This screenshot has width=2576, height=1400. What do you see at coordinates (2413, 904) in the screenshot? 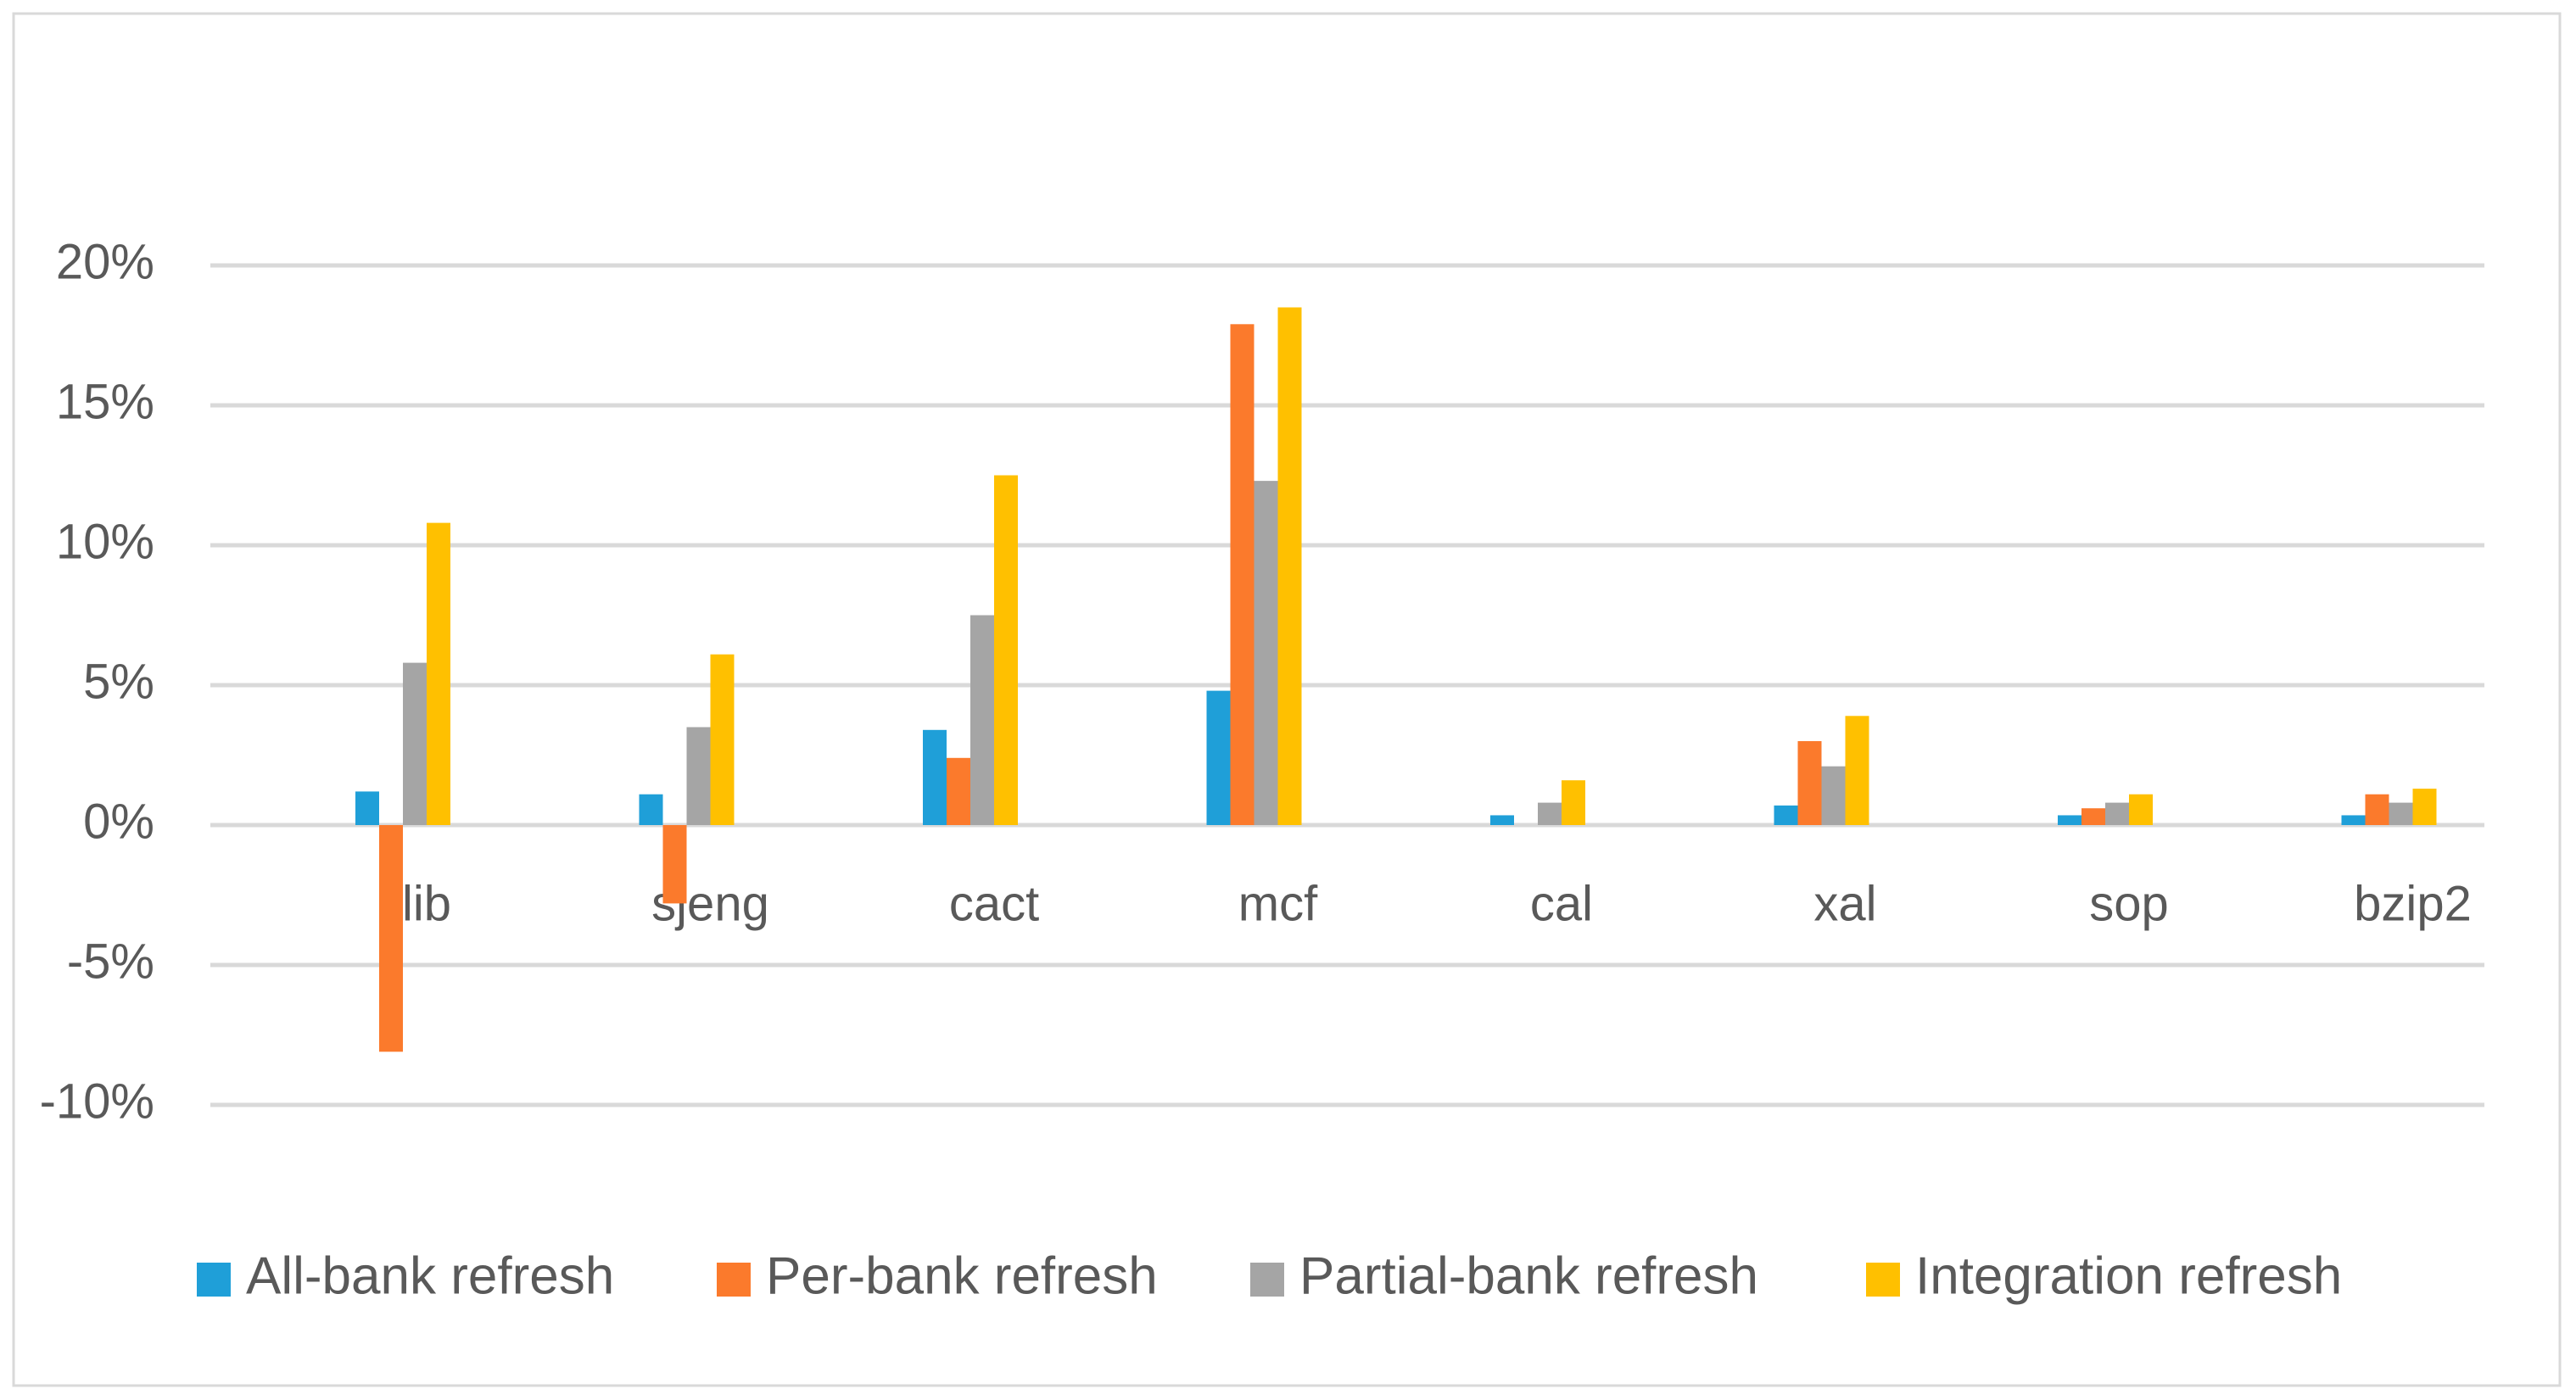
I see `x-tick-label: bzip2` at bounding box center [2413, 904].